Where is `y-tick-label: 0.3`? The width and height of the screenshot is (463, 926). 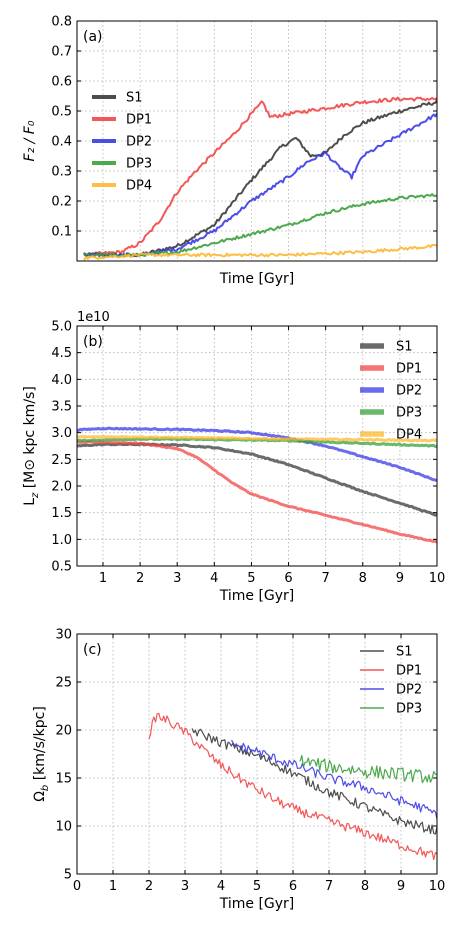 y-tick-label: 0.3 is located at coordinates (61, 172).